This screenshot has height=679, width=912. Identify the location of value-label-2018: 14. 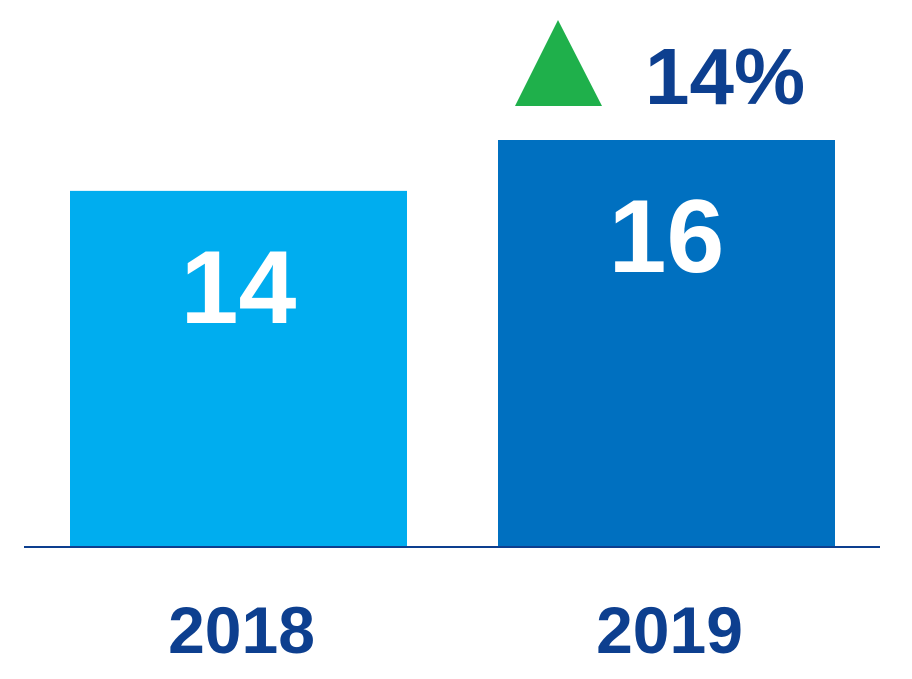
(239, 288).